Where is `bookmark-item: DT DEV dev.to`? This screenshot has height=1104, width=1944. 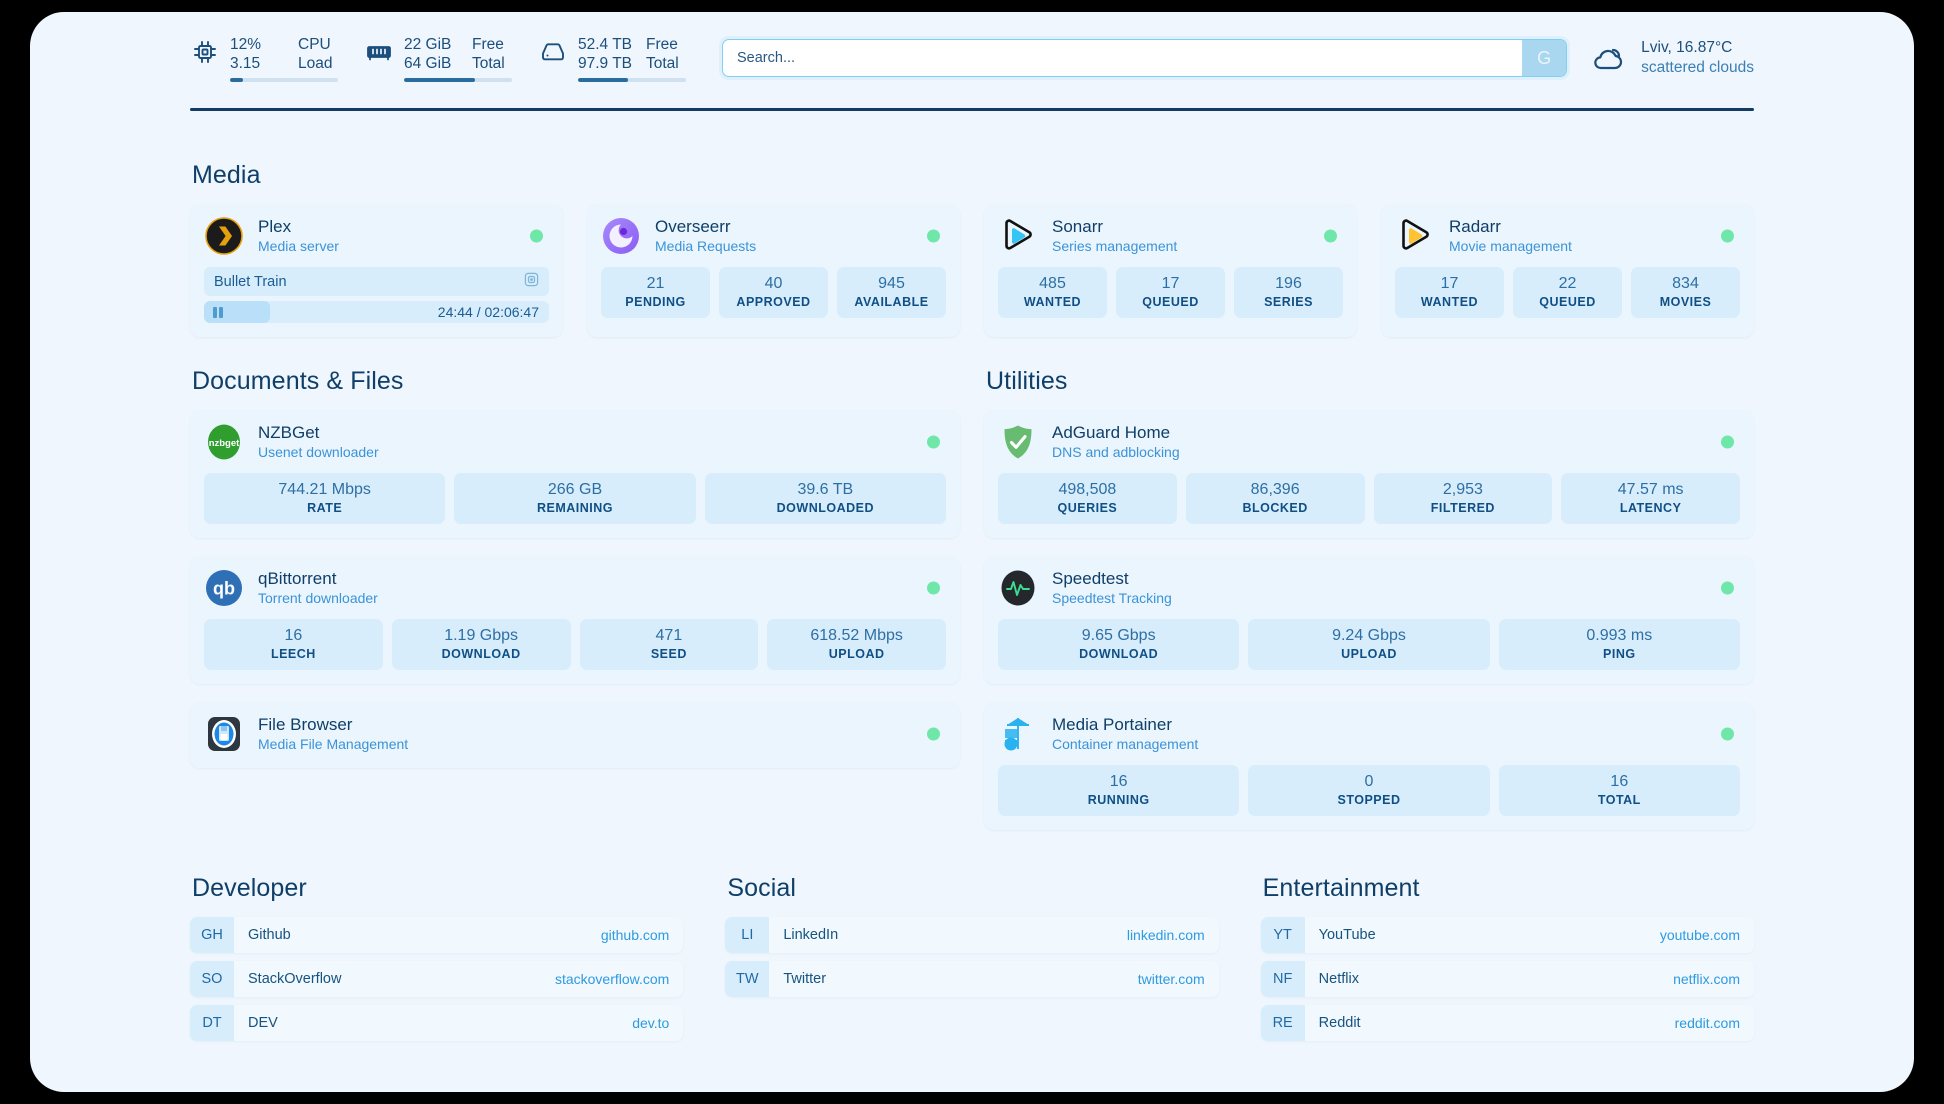
bookmark-item: DT DEV dev.to is located at coordinates (437, 1023).